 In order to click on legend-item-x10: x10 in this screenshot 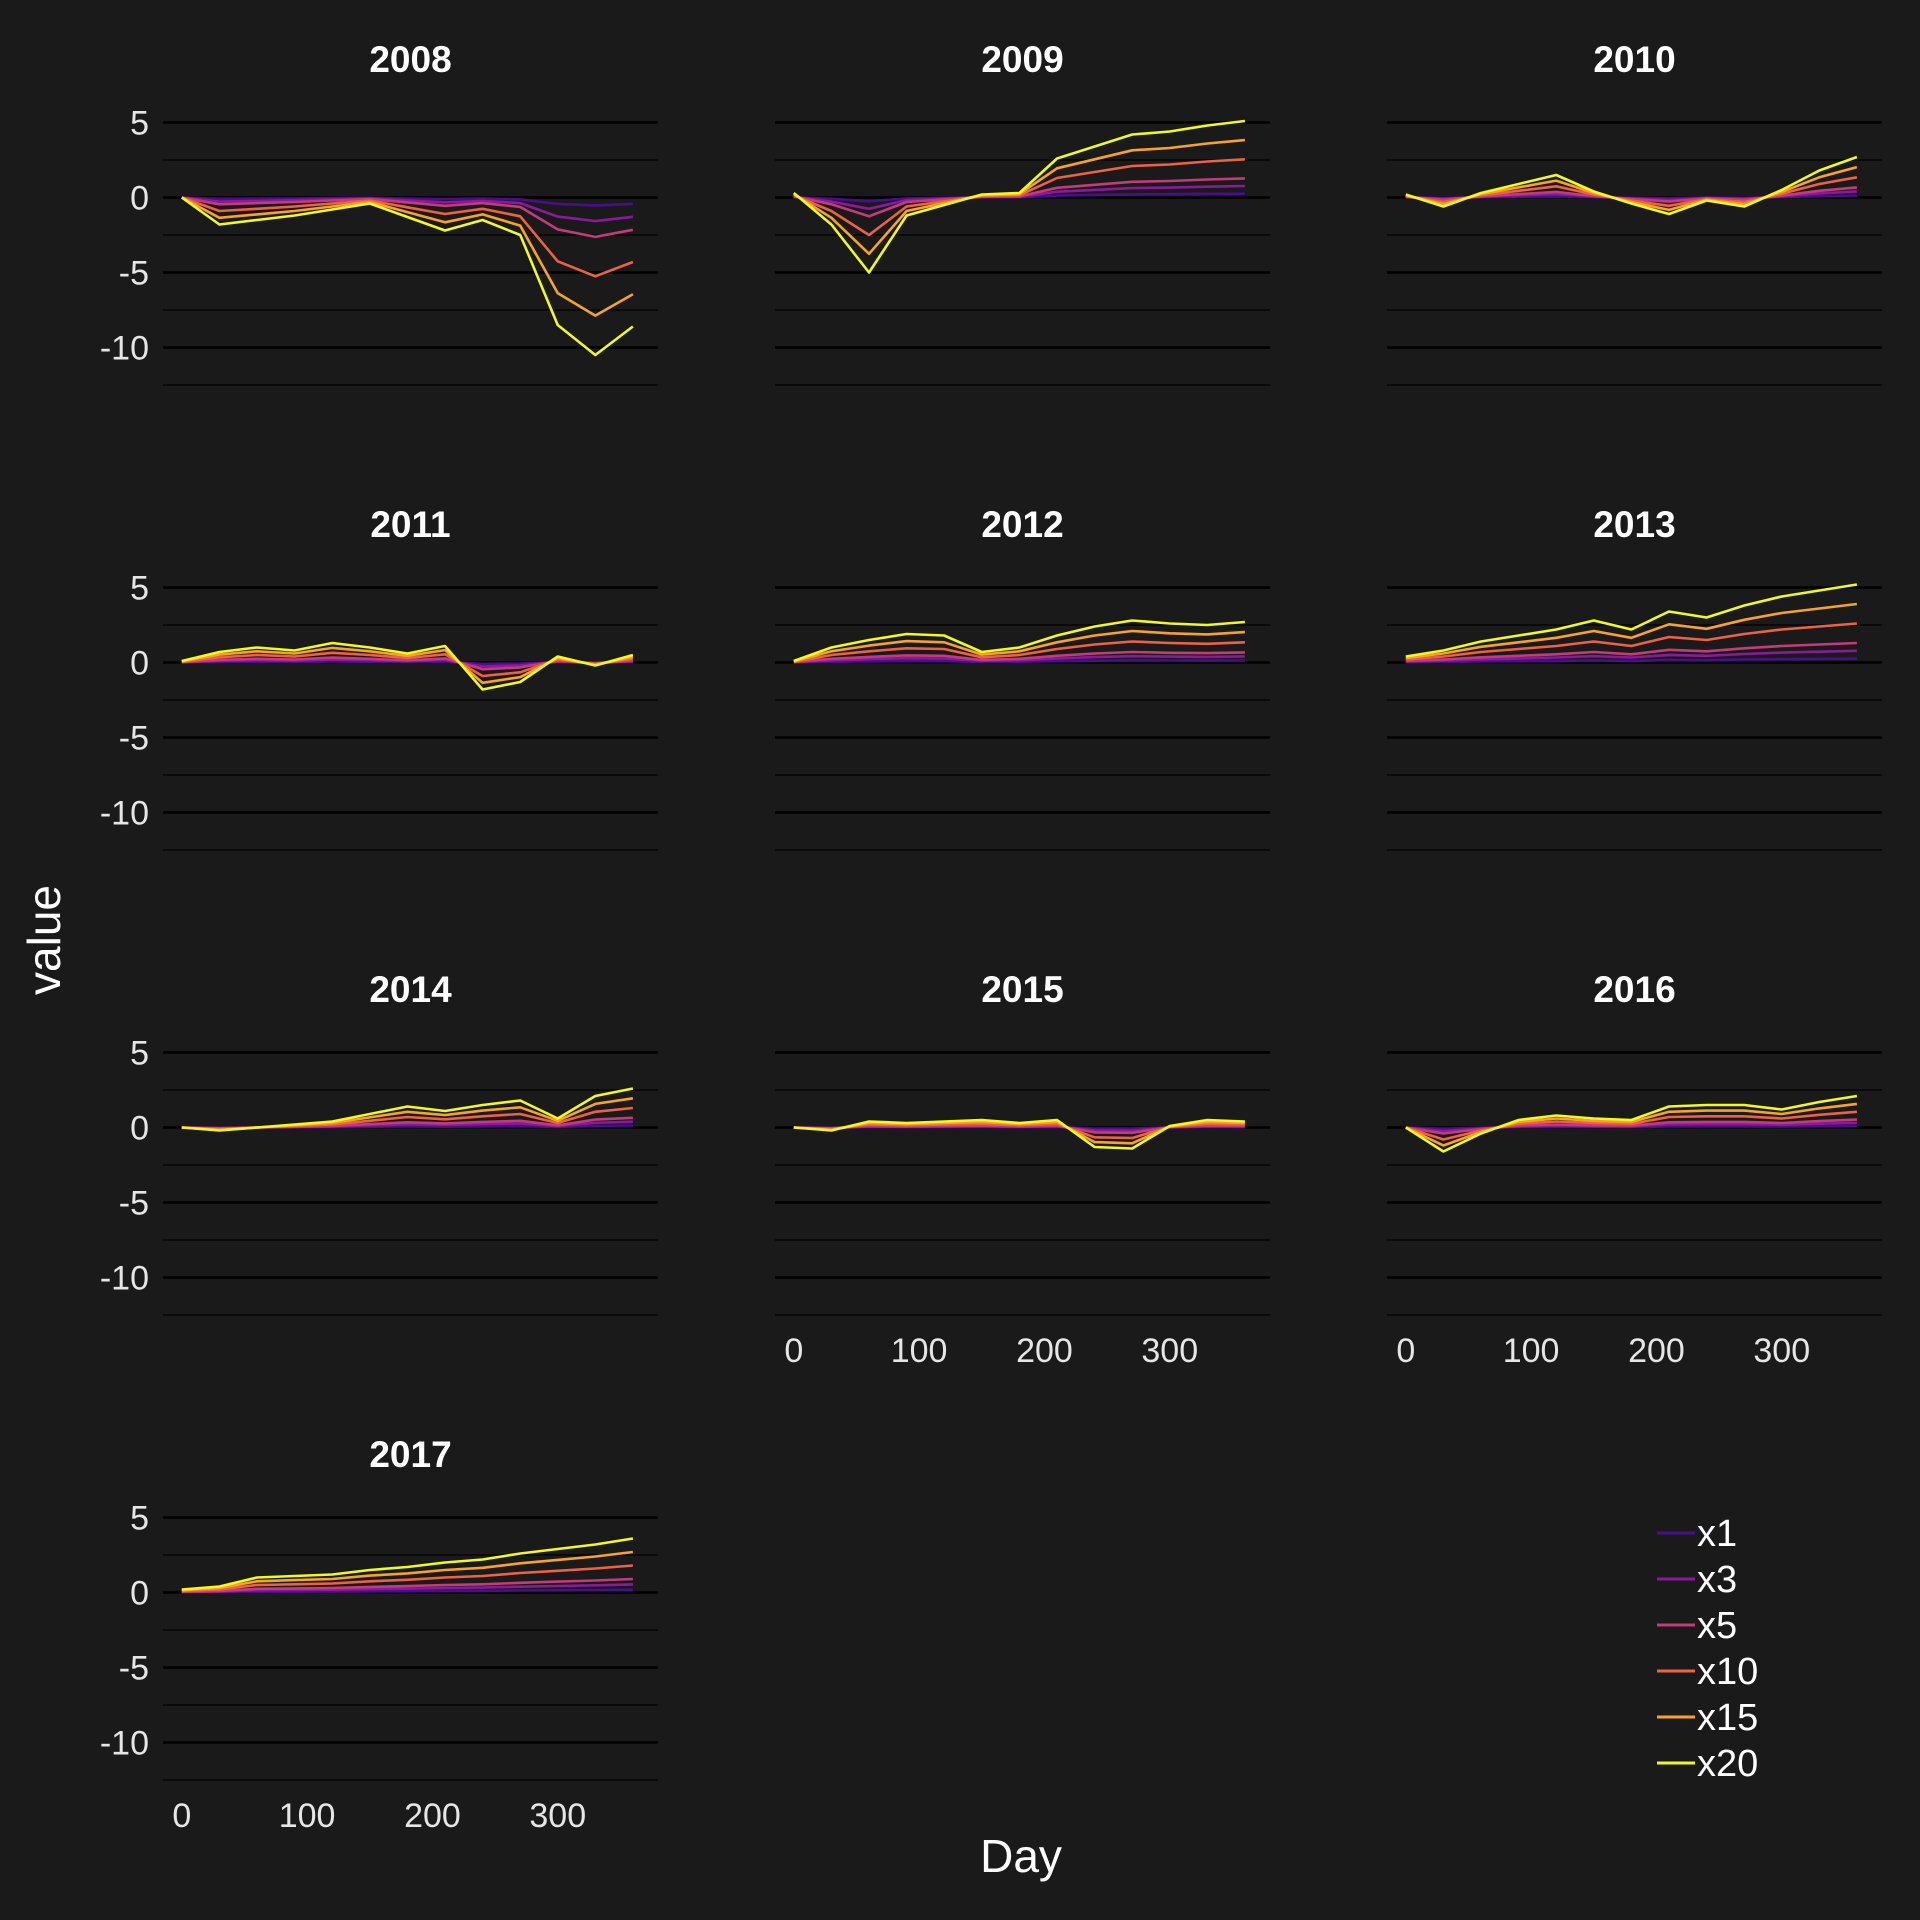, I will do `click(1707, 1672)`.